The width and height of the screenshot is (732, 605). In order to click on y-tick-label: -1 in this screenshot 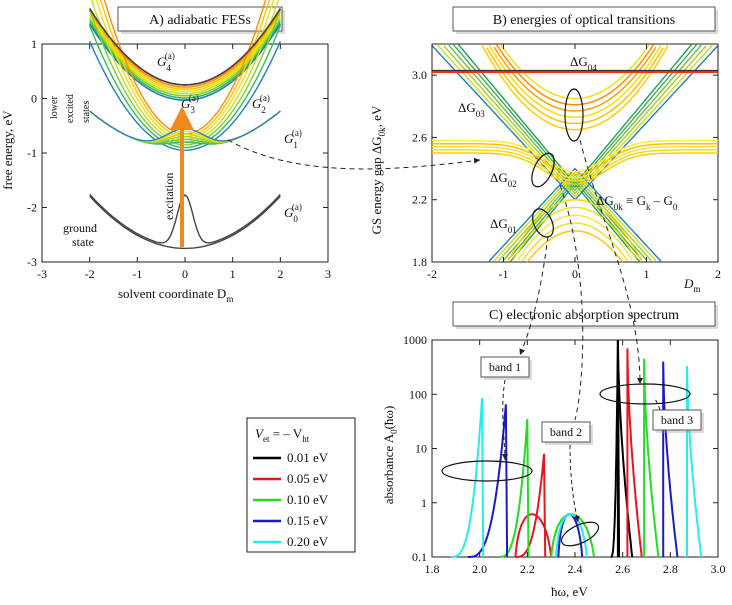, I will do `click(32, 153)`.